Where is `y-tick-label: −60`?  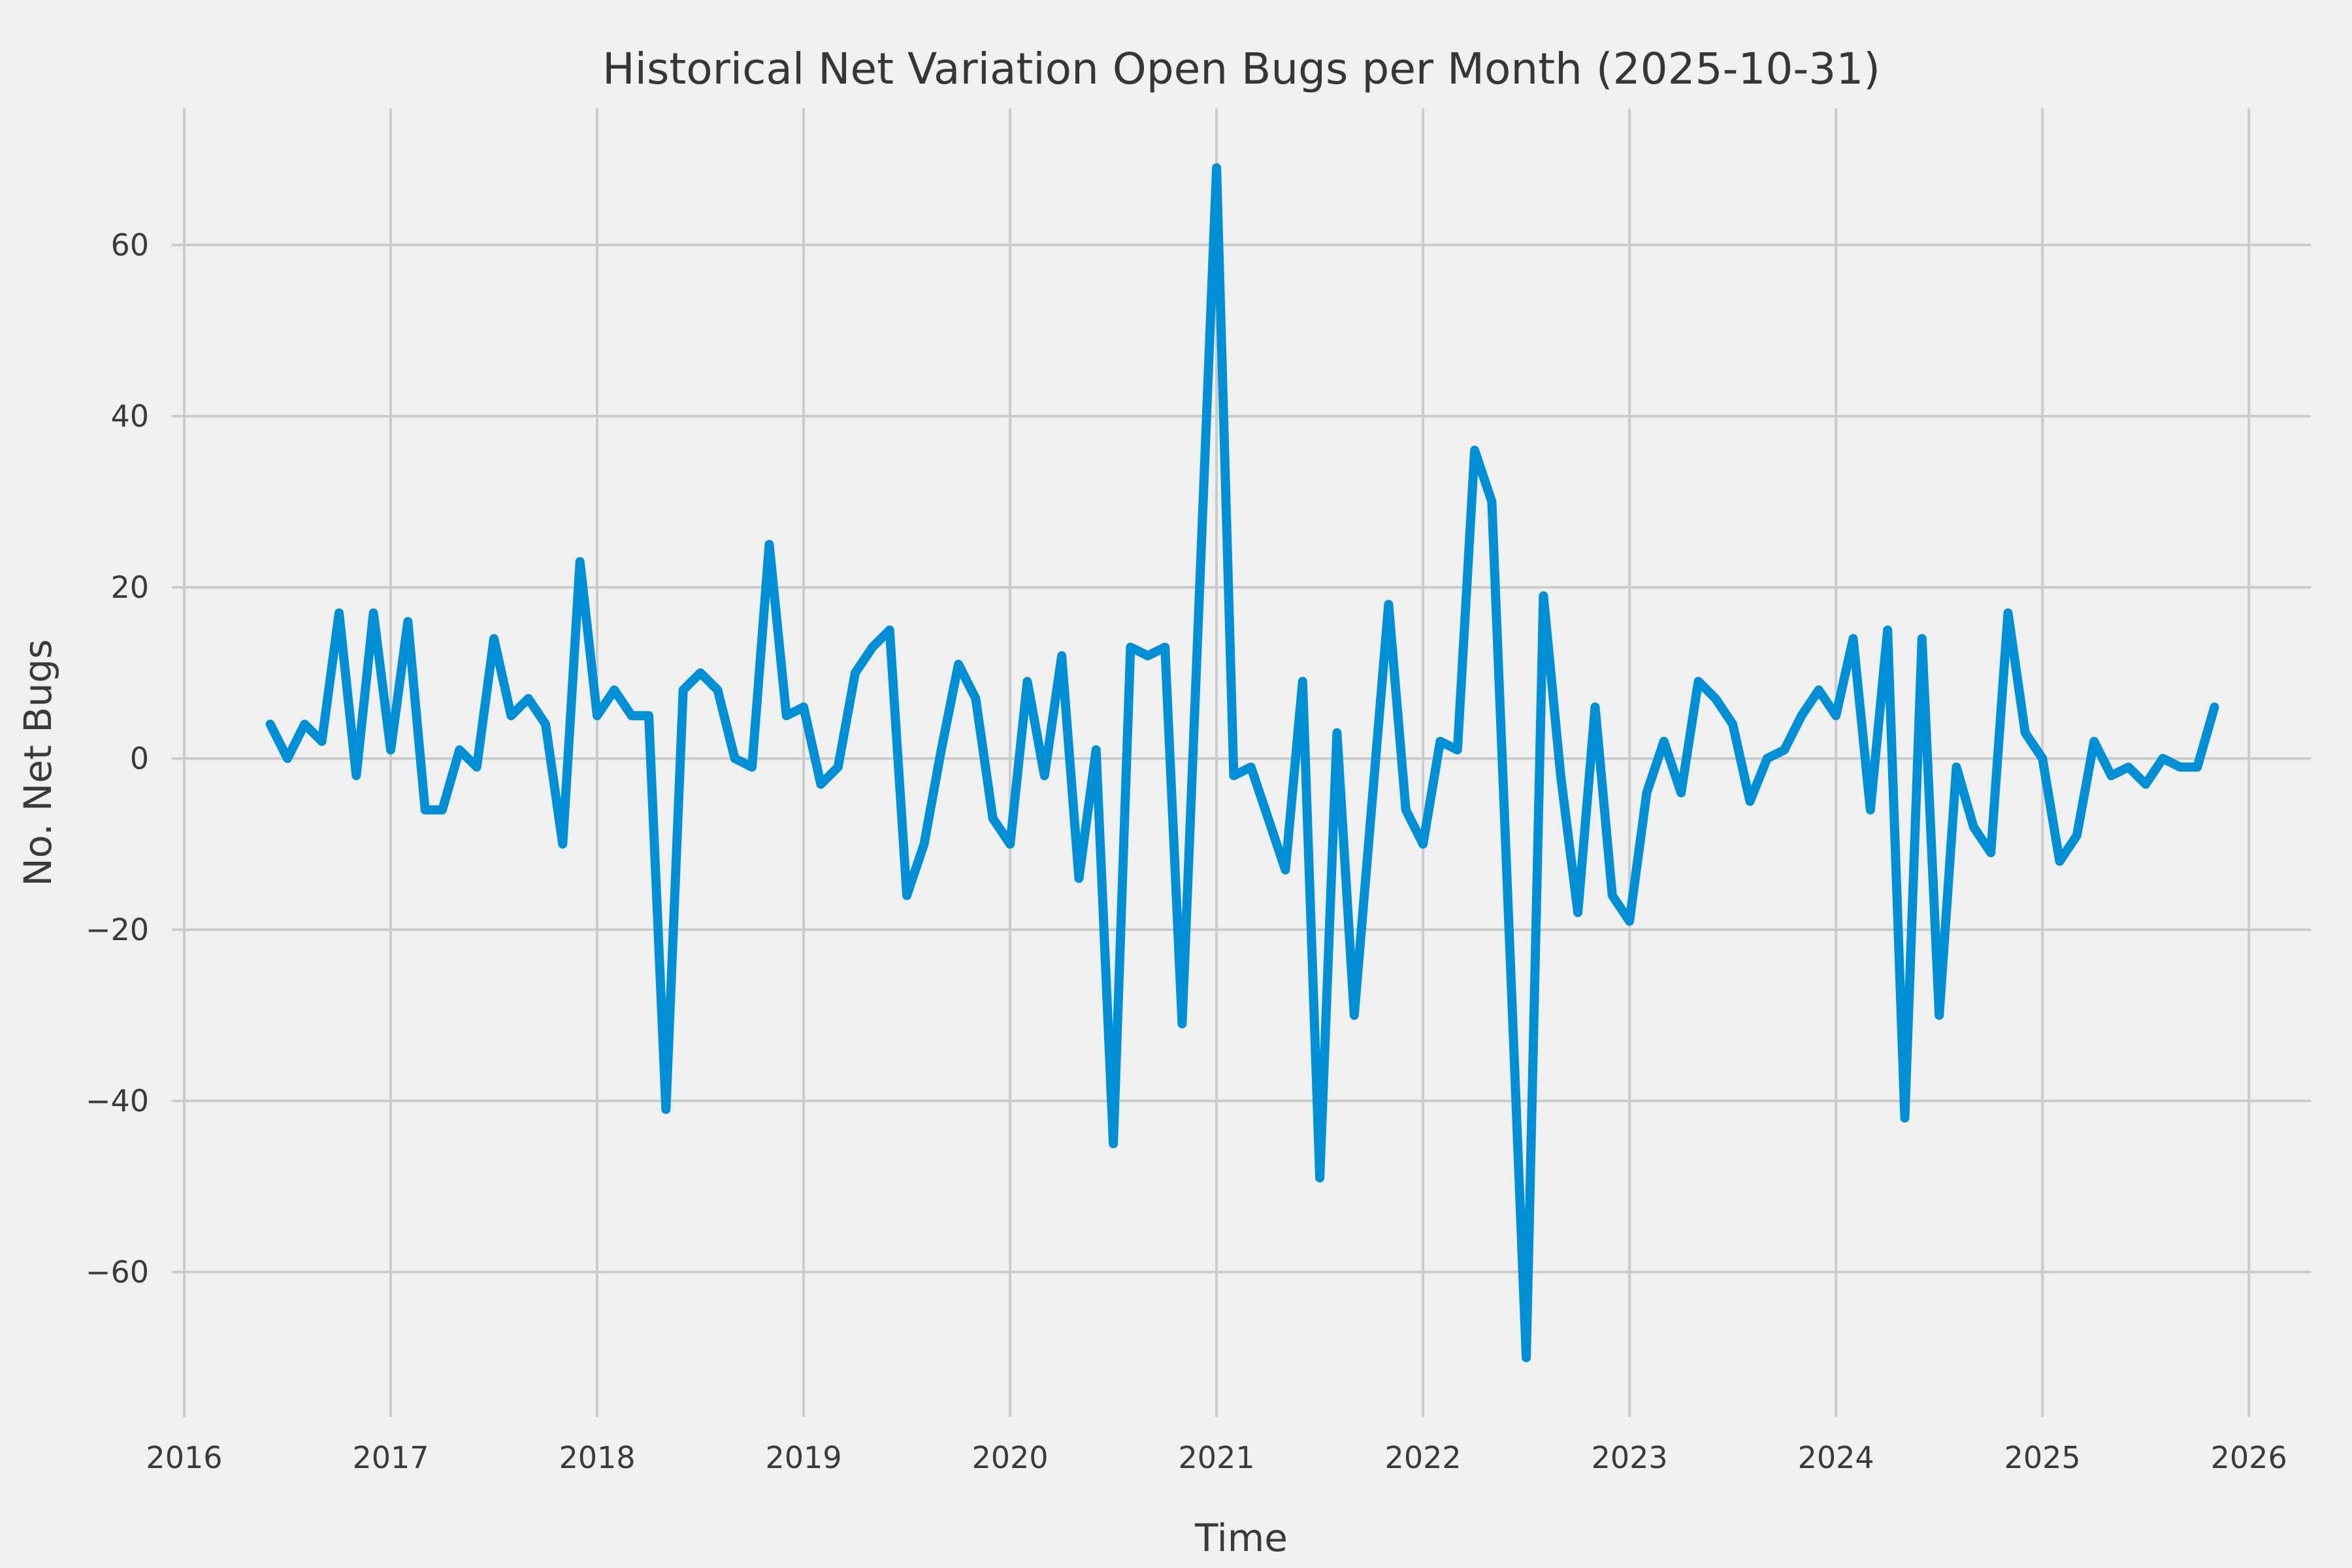 y-tick-label: −60 is located at coordinates (117, 1272).